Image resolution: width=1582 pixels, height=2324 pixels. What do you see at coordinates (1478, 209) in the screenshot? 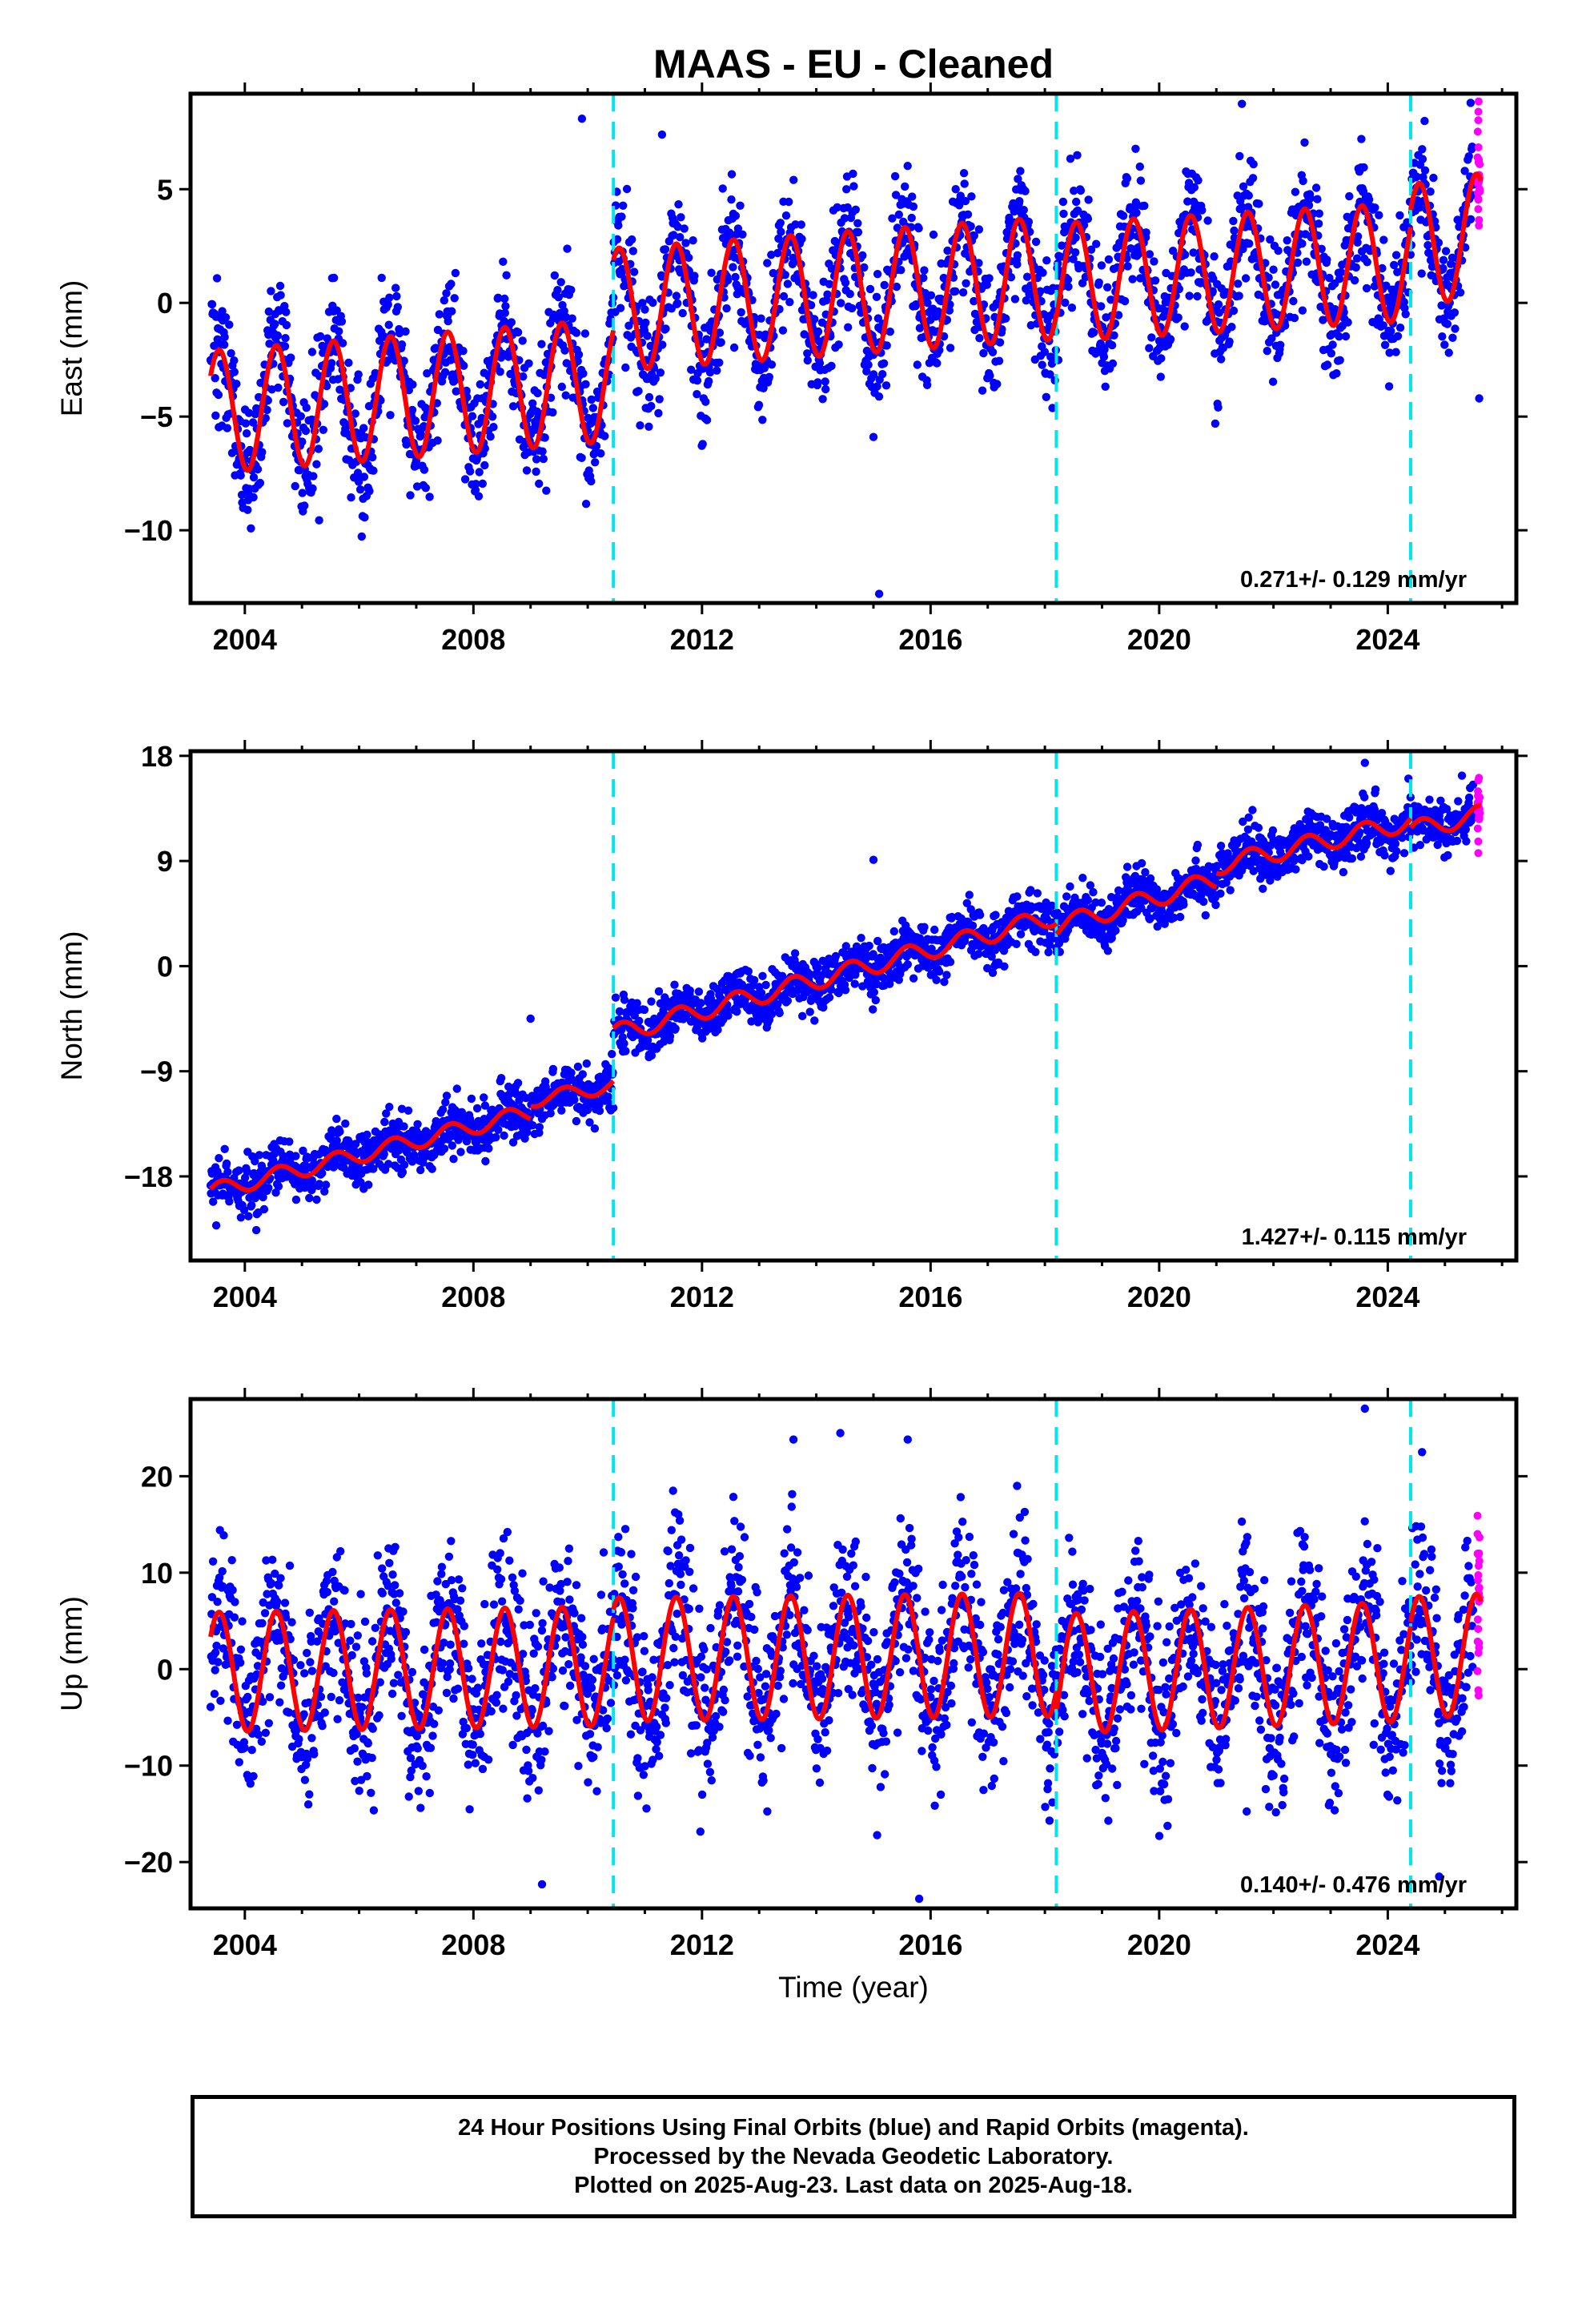
I see `rapid-orbit-point` at bounding box center [1478, 209].